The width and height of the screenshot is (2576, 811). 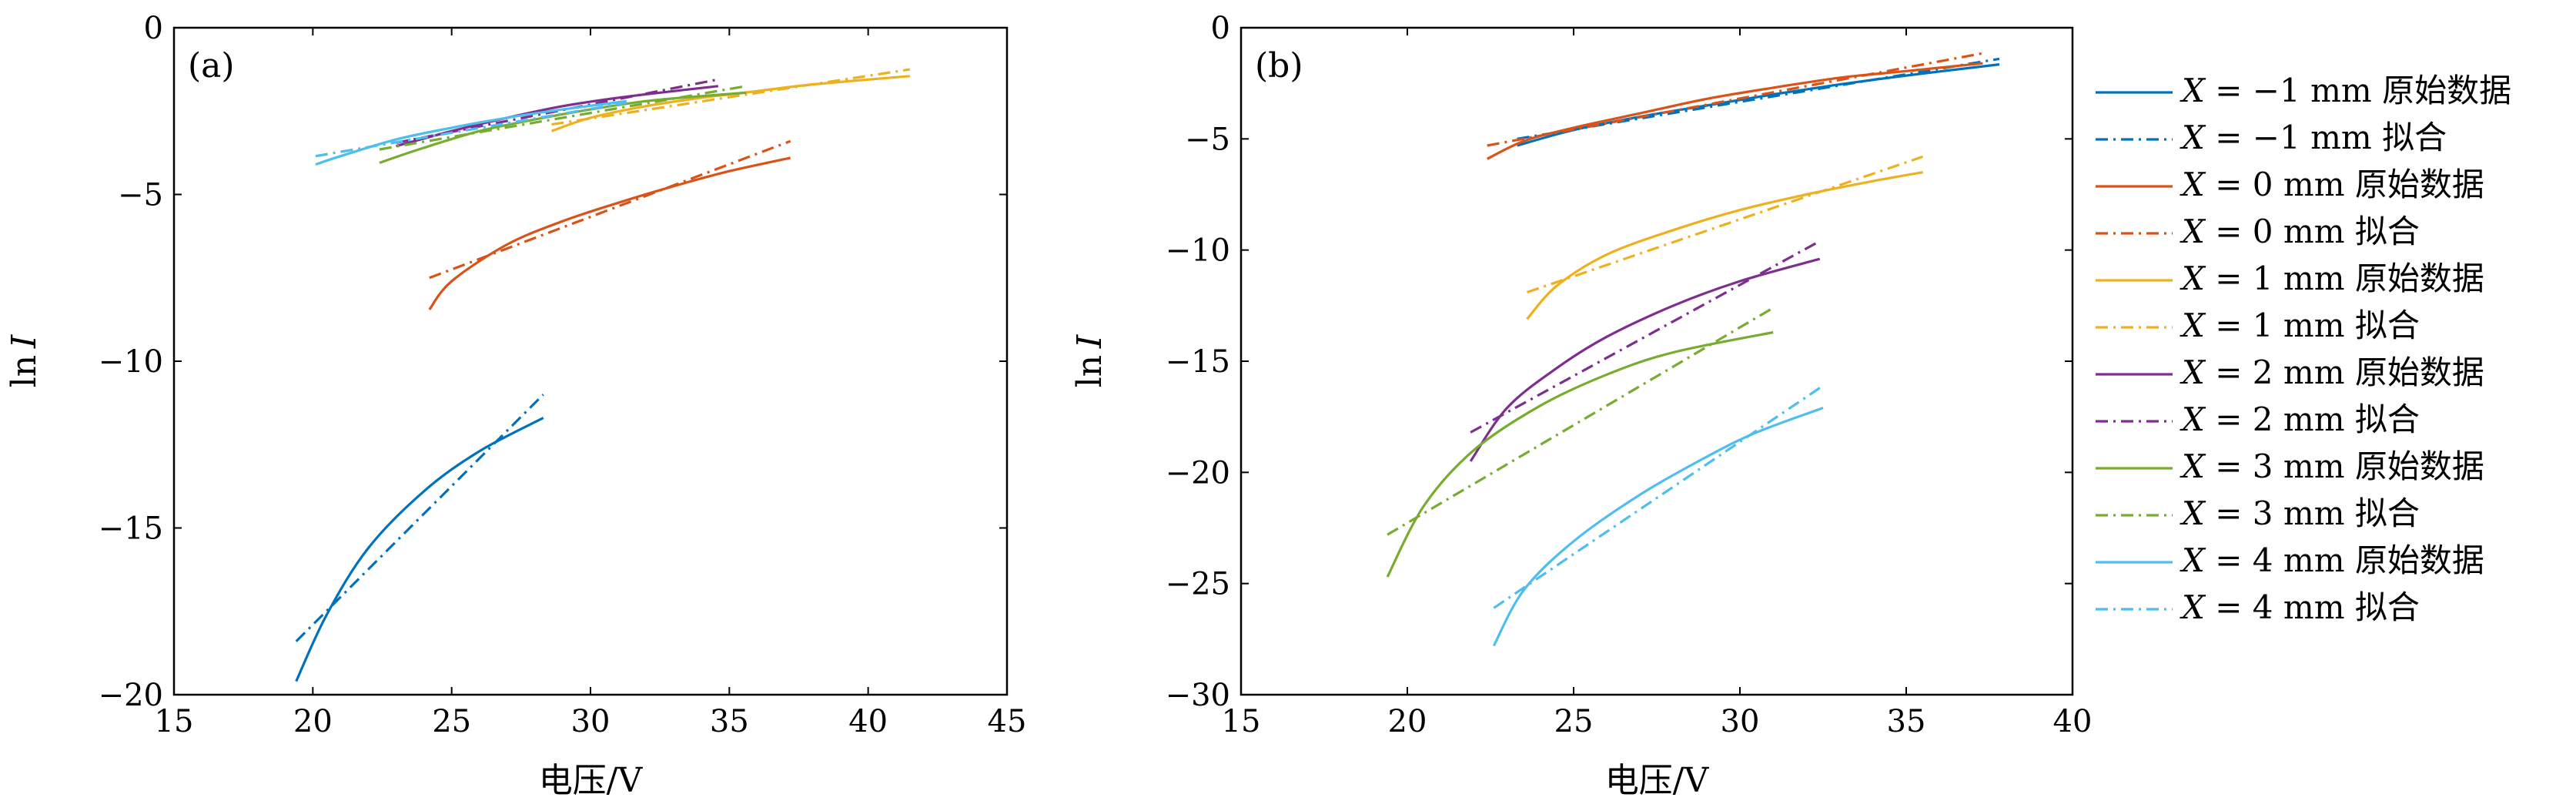 What do you see at coordinates (1657, 780) in the screenshot?
I see `x-axis-label-b: 电压/V` at bounding box center [1657, 780].